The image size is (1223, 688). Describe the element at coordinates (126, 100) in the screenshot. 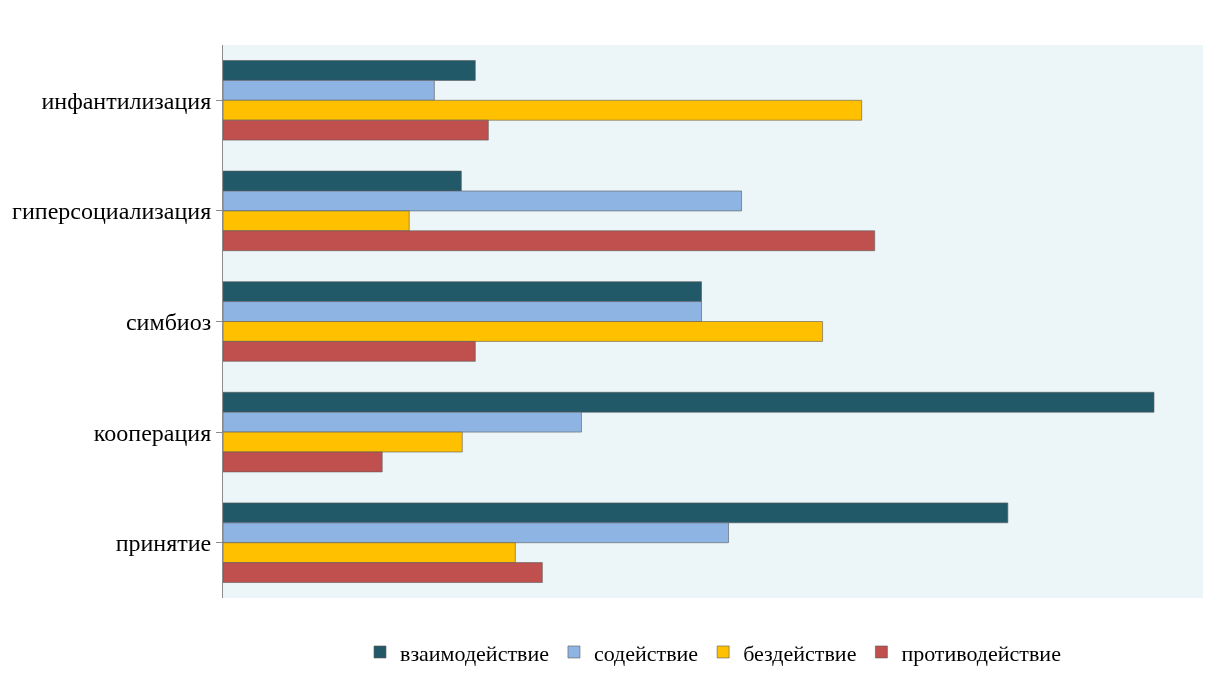

I see `y-tick-label: инфантилизация` at that location.